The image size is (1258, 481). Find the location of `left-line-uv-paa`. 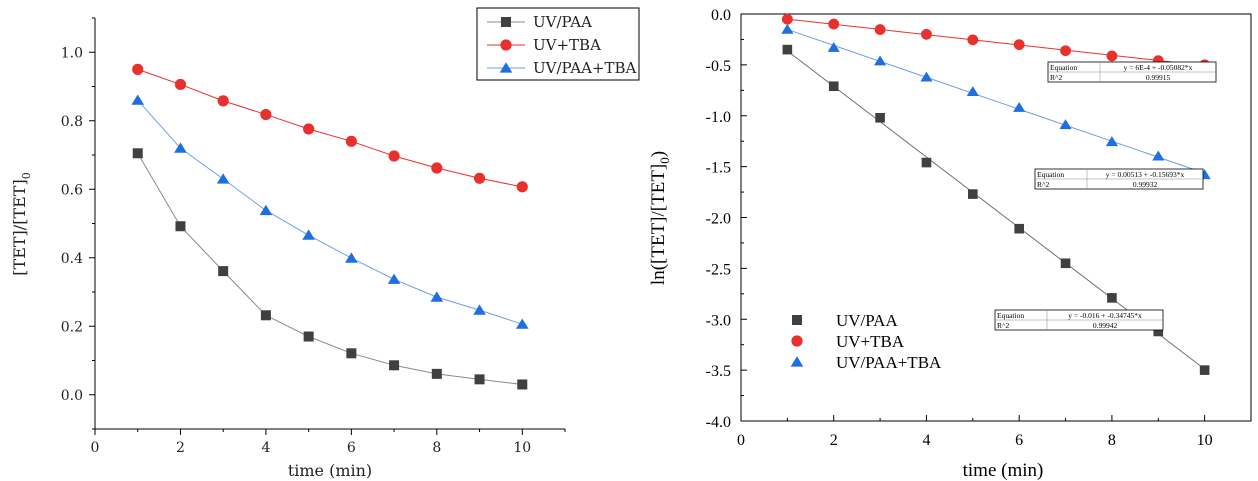

left-line-uv-paa is located at coordinates (330, 269).